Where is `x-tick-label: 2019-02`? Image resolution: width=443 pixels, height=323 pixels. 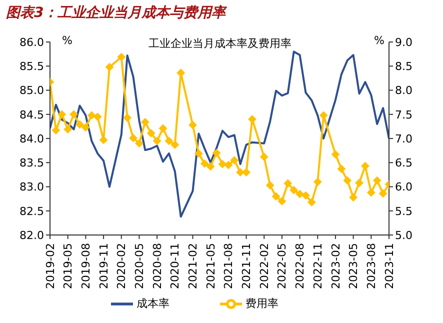
x-tick-label: 2019-02 is located at coordinates (50, 266).